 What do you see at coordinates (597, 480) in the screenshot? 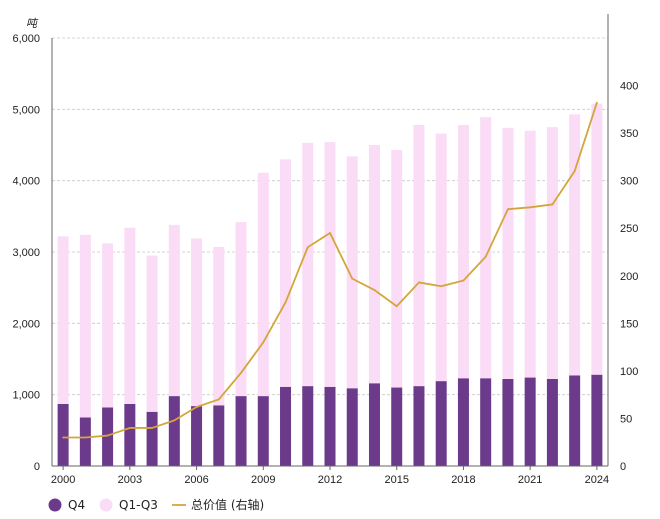
I see `x-tick-label: 2024` at bounding box center [597, 480].